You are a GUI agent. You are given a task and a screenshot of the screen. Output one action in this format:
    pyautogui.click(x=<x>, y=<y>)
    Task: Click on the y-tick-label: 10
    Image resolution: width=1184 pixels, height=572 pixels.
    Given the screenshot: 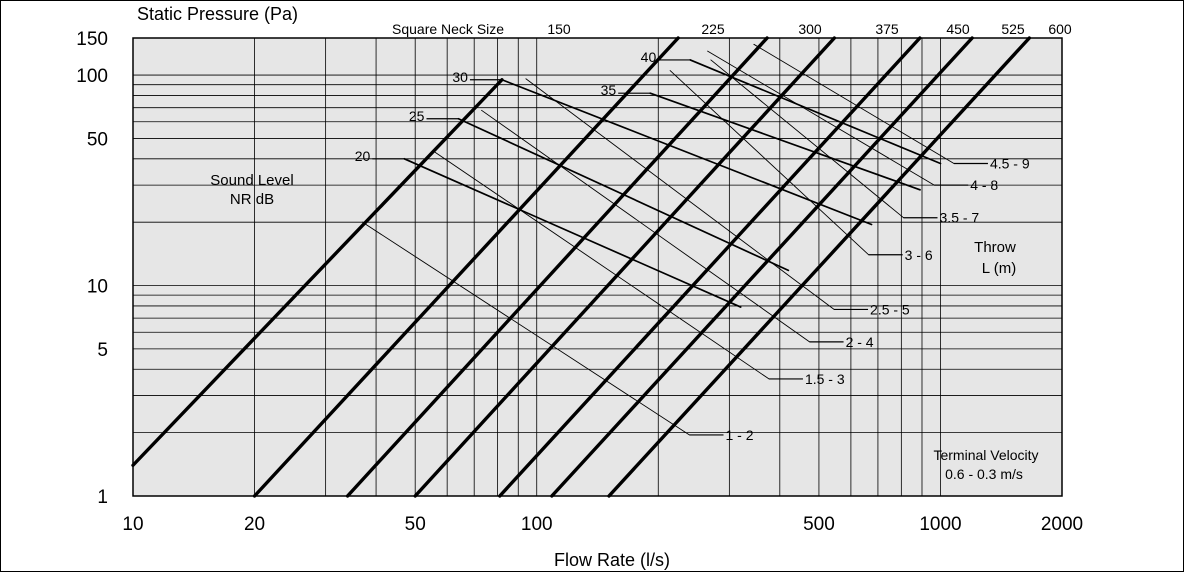 What is the action you would take?
    pyautogui.click(x=97, y=287)
    